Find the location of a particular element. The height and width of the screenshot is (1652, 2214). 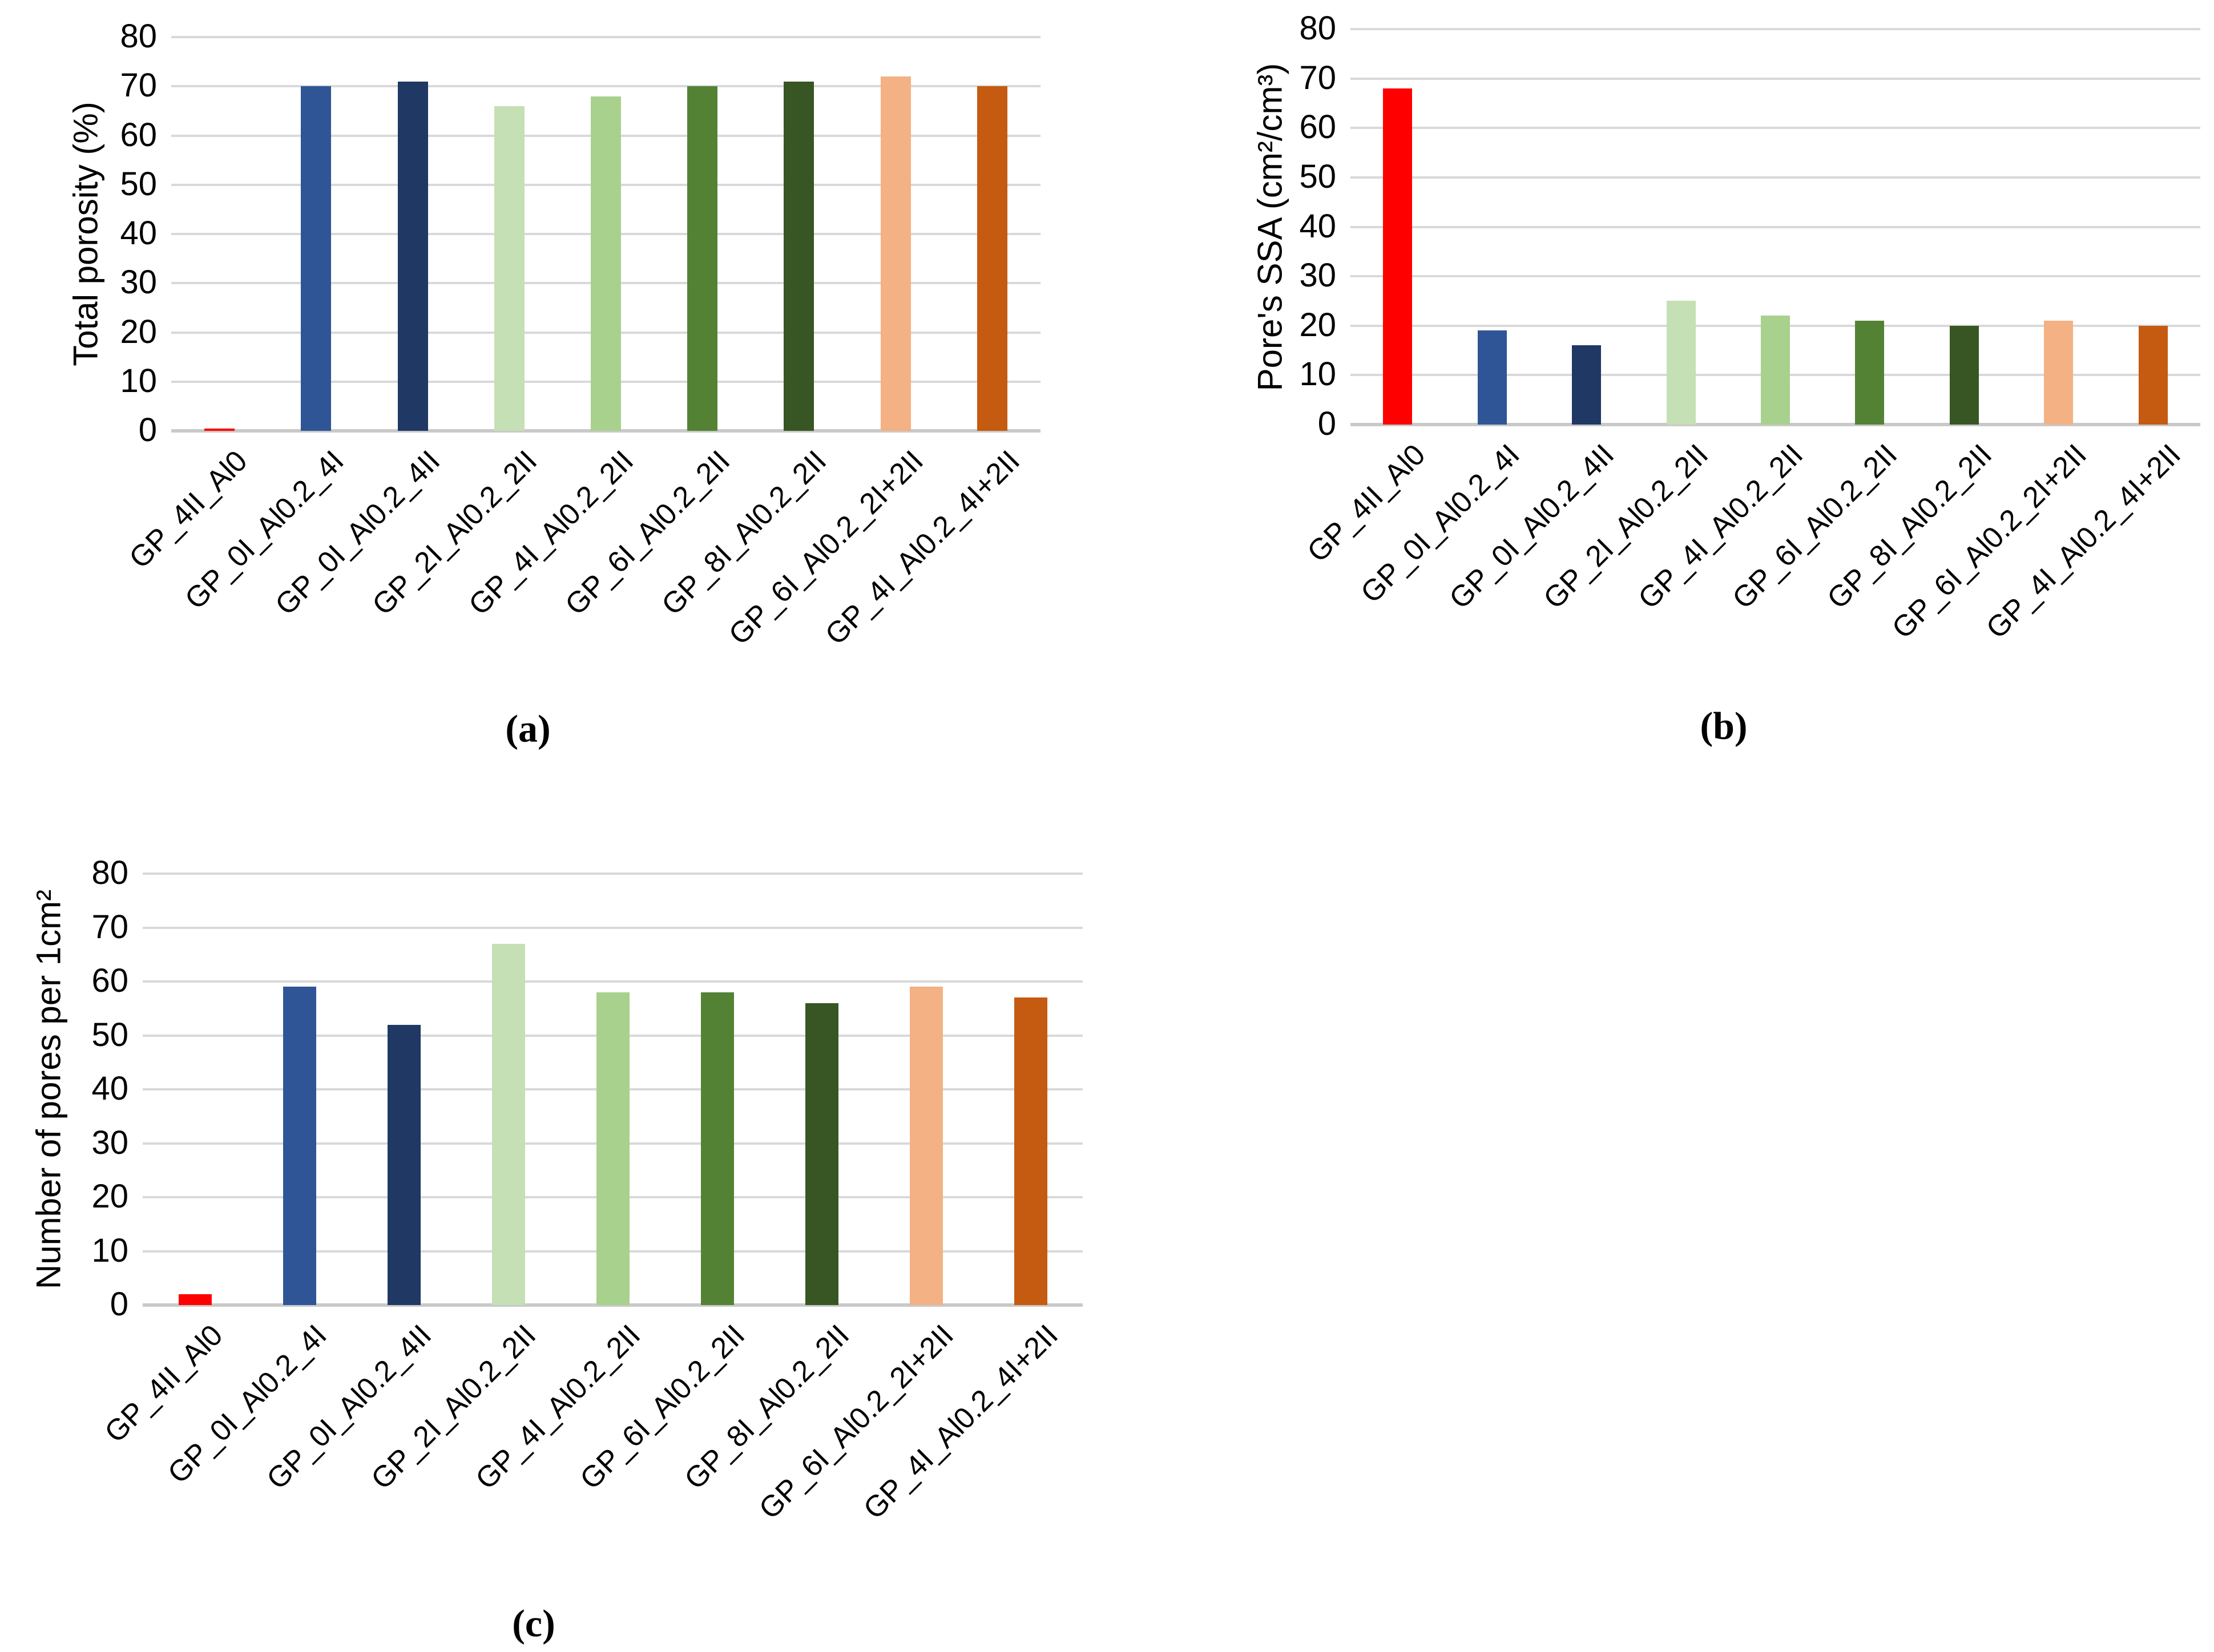

caption-a: (a) is located at coordinates (528, 728).